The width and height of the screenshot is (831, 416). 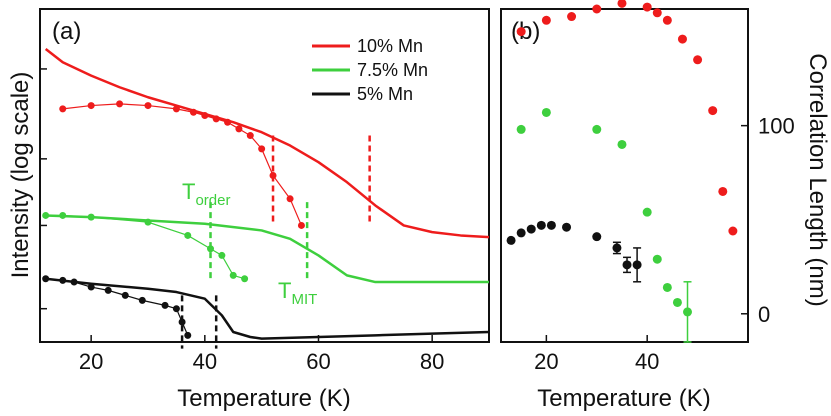 What do you see at coordinates (267, 308) in the screenshot?
I see `series-5-mn-curve` at bounding box center [267, 308].